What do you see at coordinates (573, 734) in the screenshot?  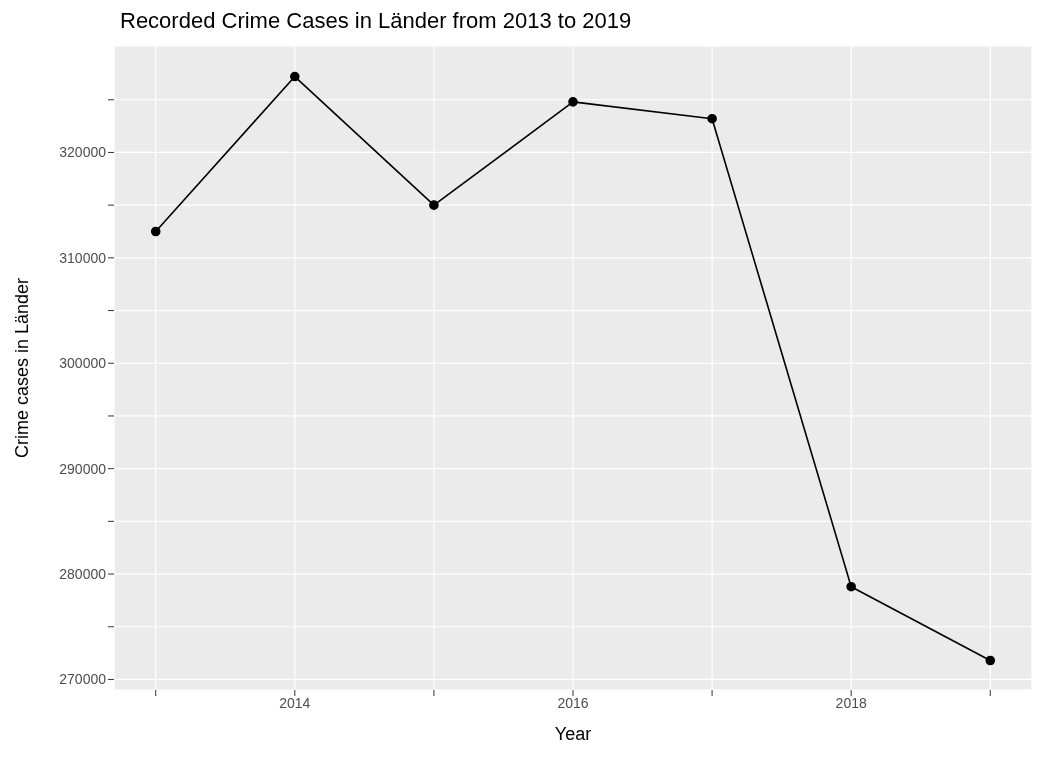 I see `x-axis-title: Year` at bounding box center [573, 734].